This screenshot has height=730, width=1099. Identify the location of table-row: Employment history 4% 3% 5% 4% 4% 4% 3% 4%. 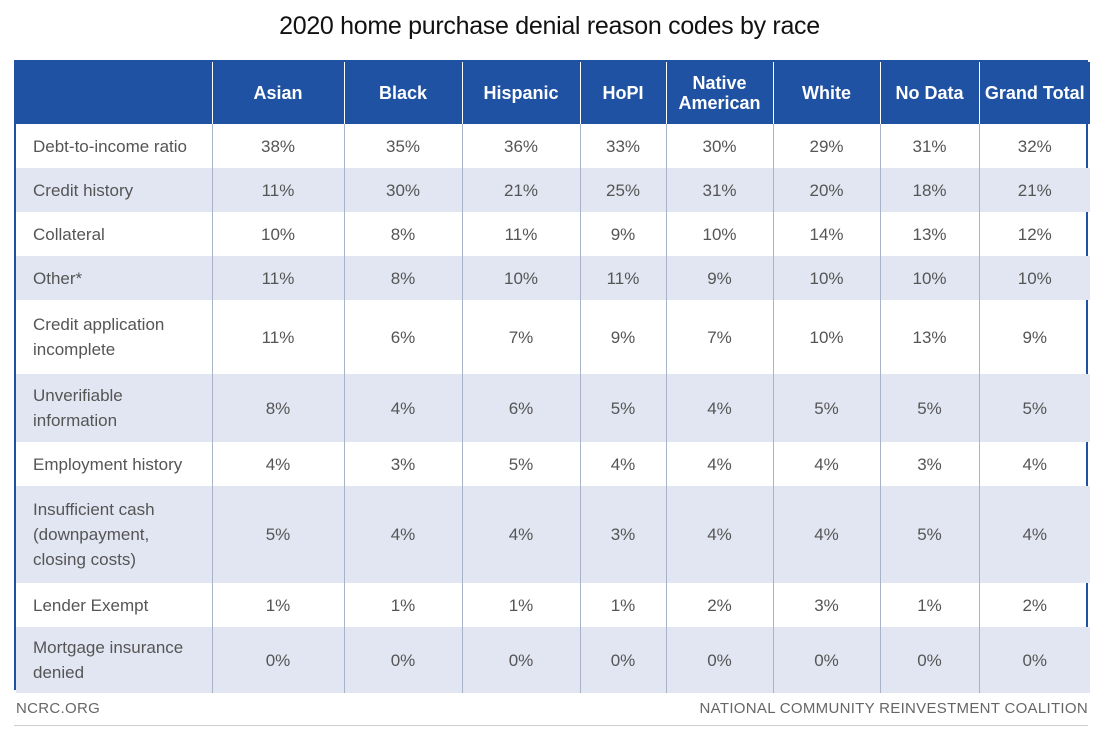
(553, 464).